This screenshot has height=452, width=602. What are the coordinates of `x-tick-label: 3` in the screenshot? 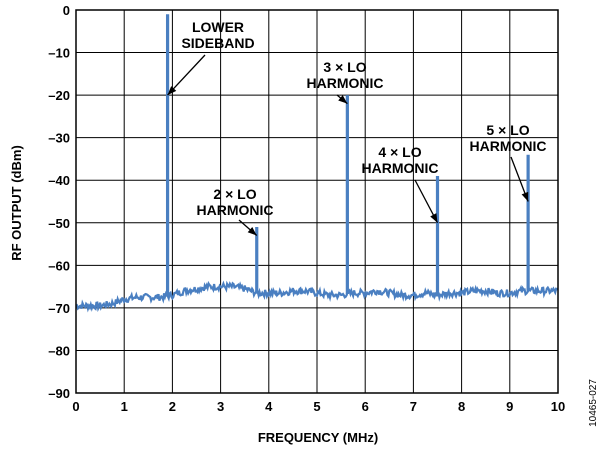 It's located at (220, 406).